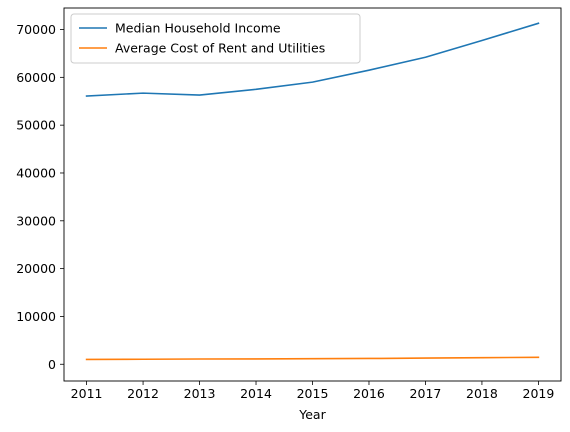 This screenshot has width=570, height=432. I want to click on x-tick-label: 2014, so click(256, 393).